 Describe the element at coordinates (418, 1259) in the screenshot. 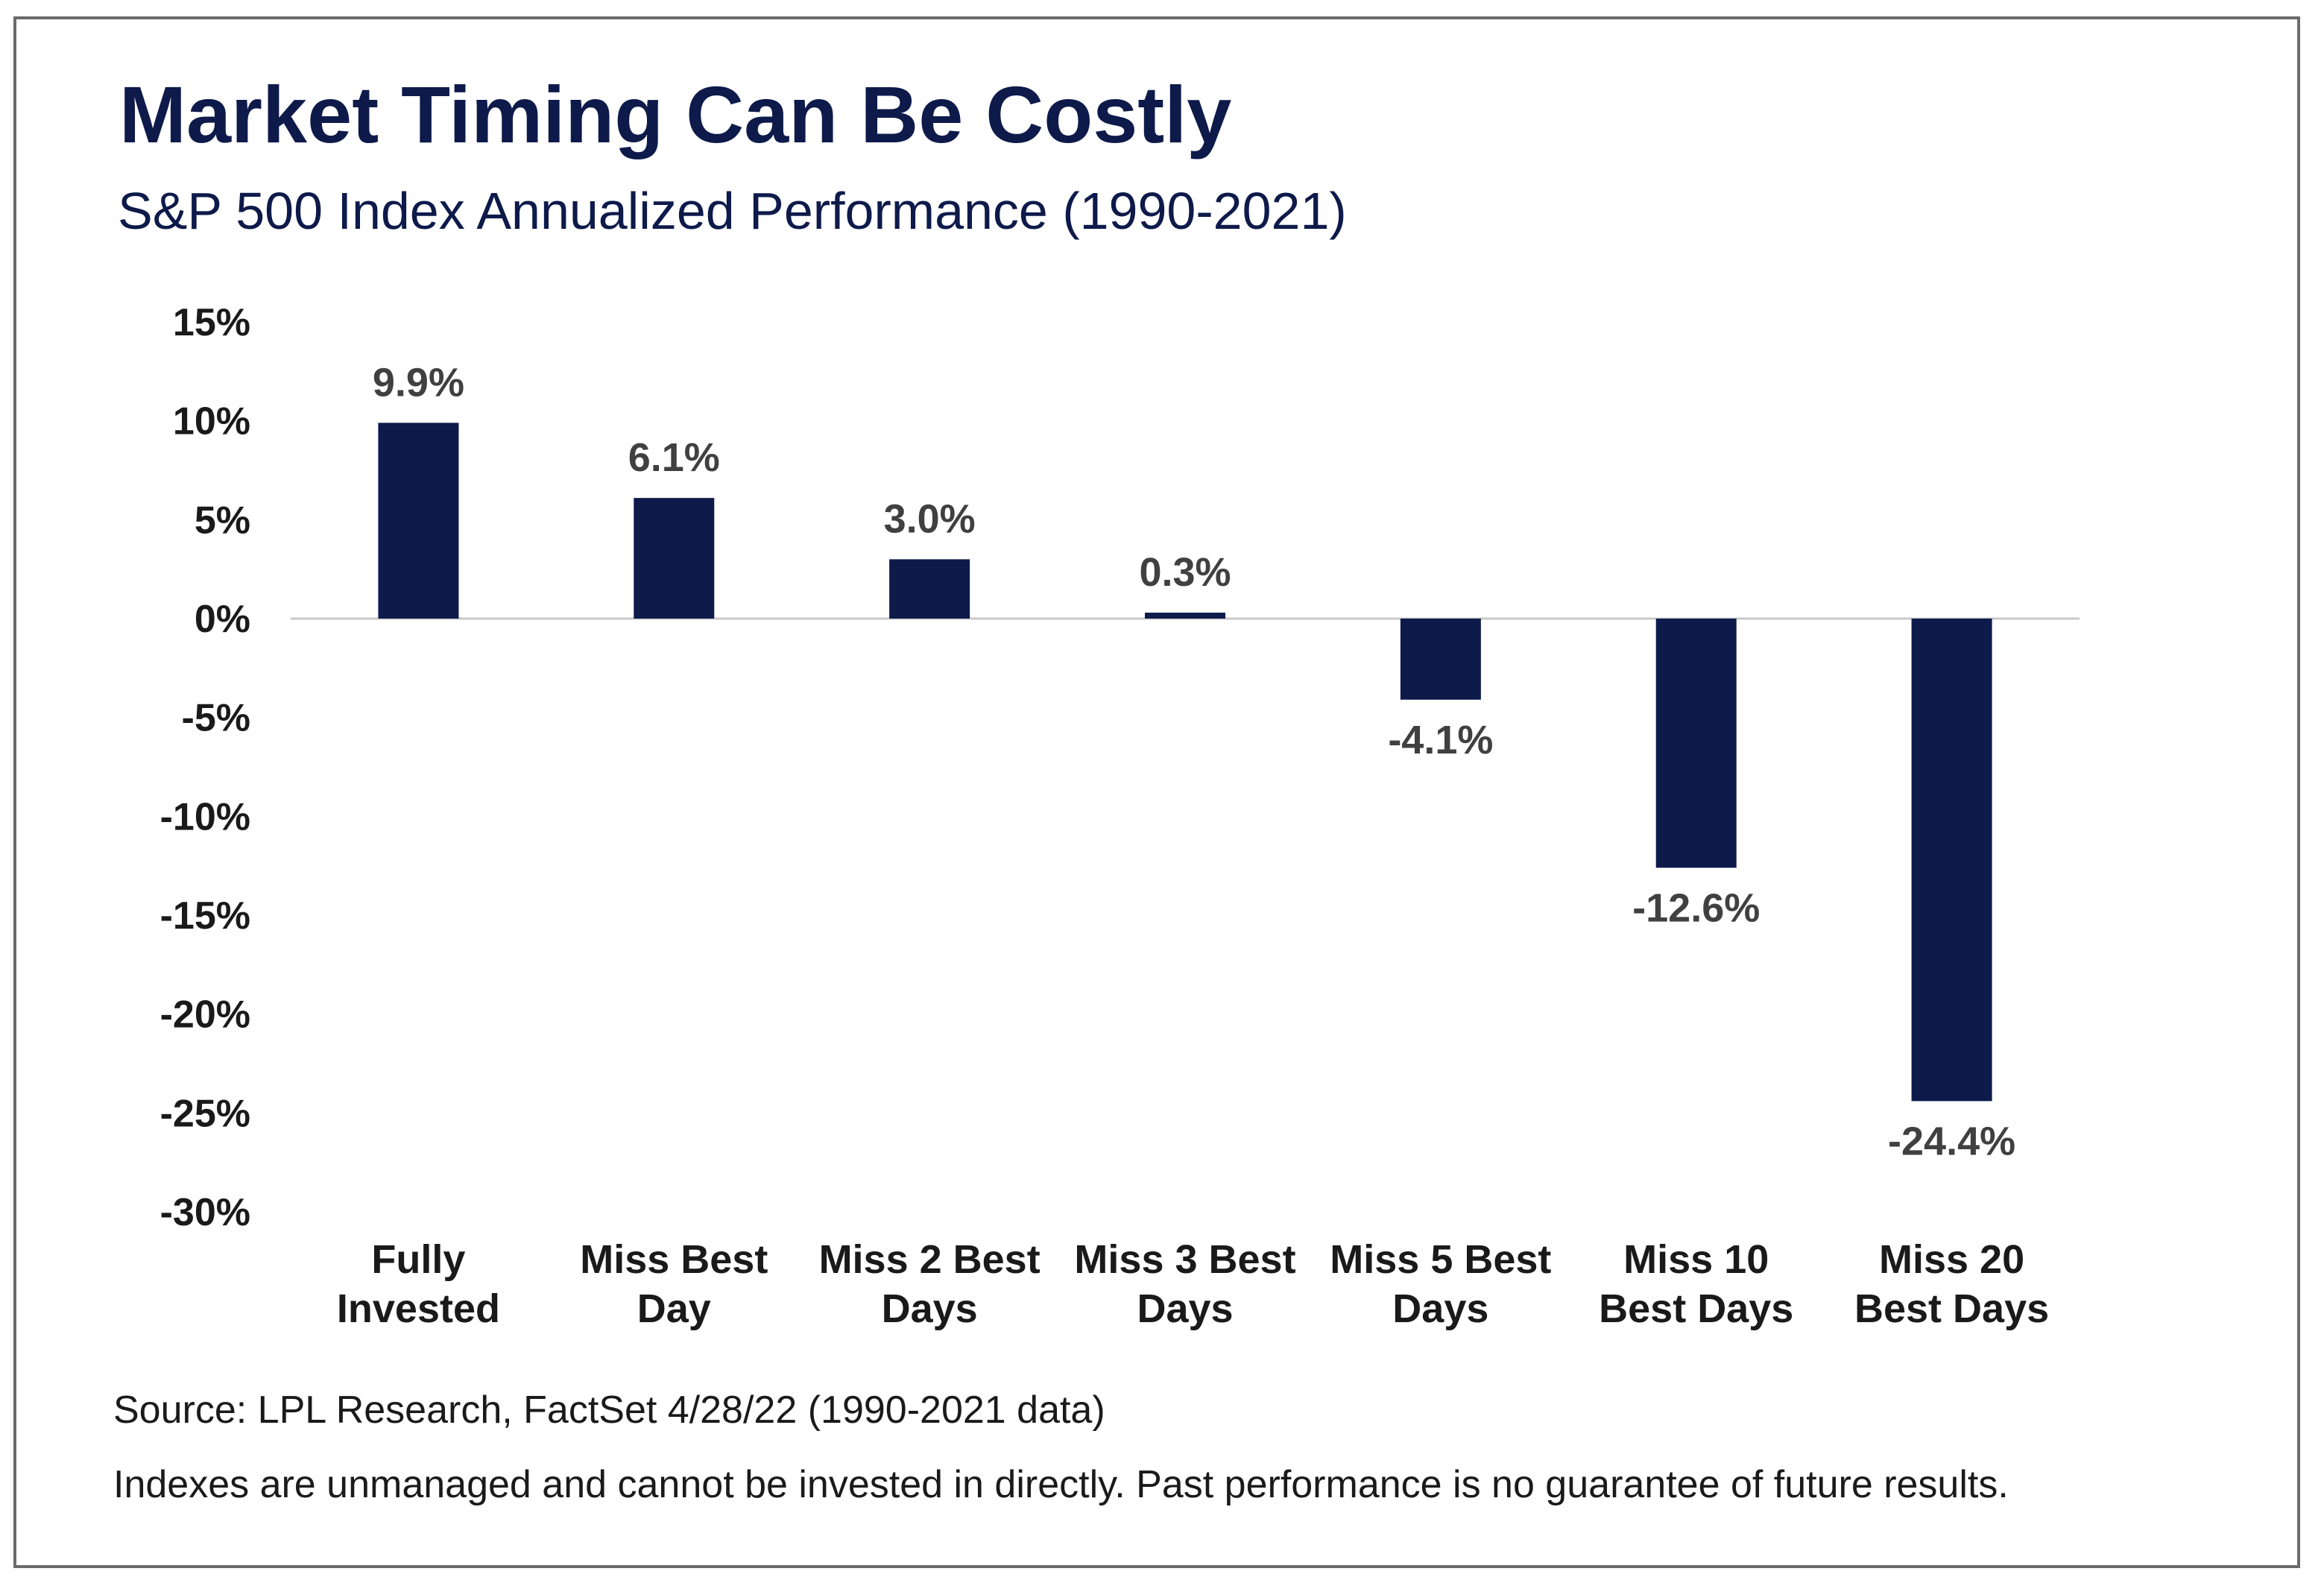

I see `category-label: Fully` at that location.